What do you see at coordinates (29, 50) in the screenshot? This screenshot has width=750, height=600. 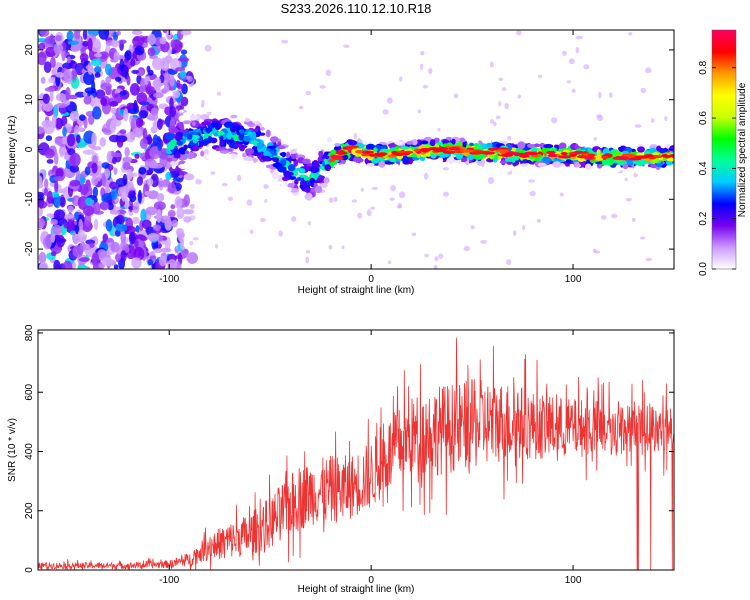 I see `spectrogram-y-tick-label: 20` at bounding box center [29, 50].